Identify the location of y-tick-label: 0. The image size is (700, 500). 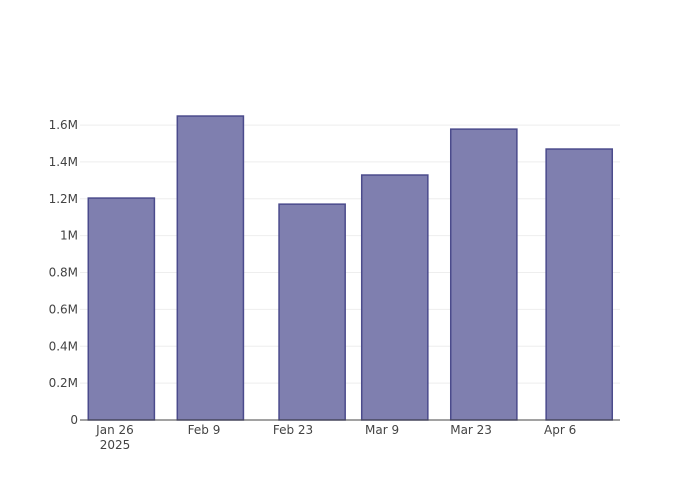
(74, 420).